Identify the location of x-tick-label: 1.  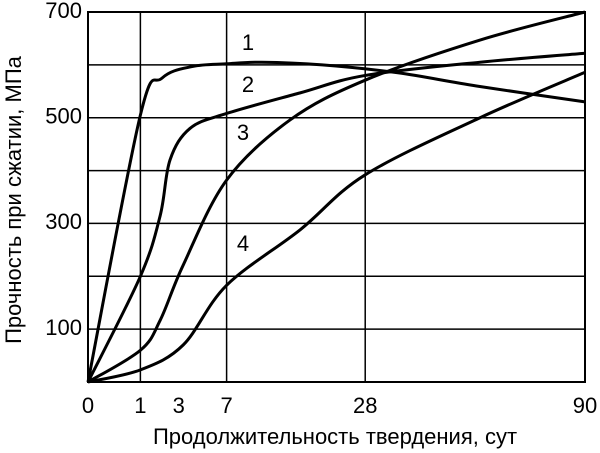
(140, 405).